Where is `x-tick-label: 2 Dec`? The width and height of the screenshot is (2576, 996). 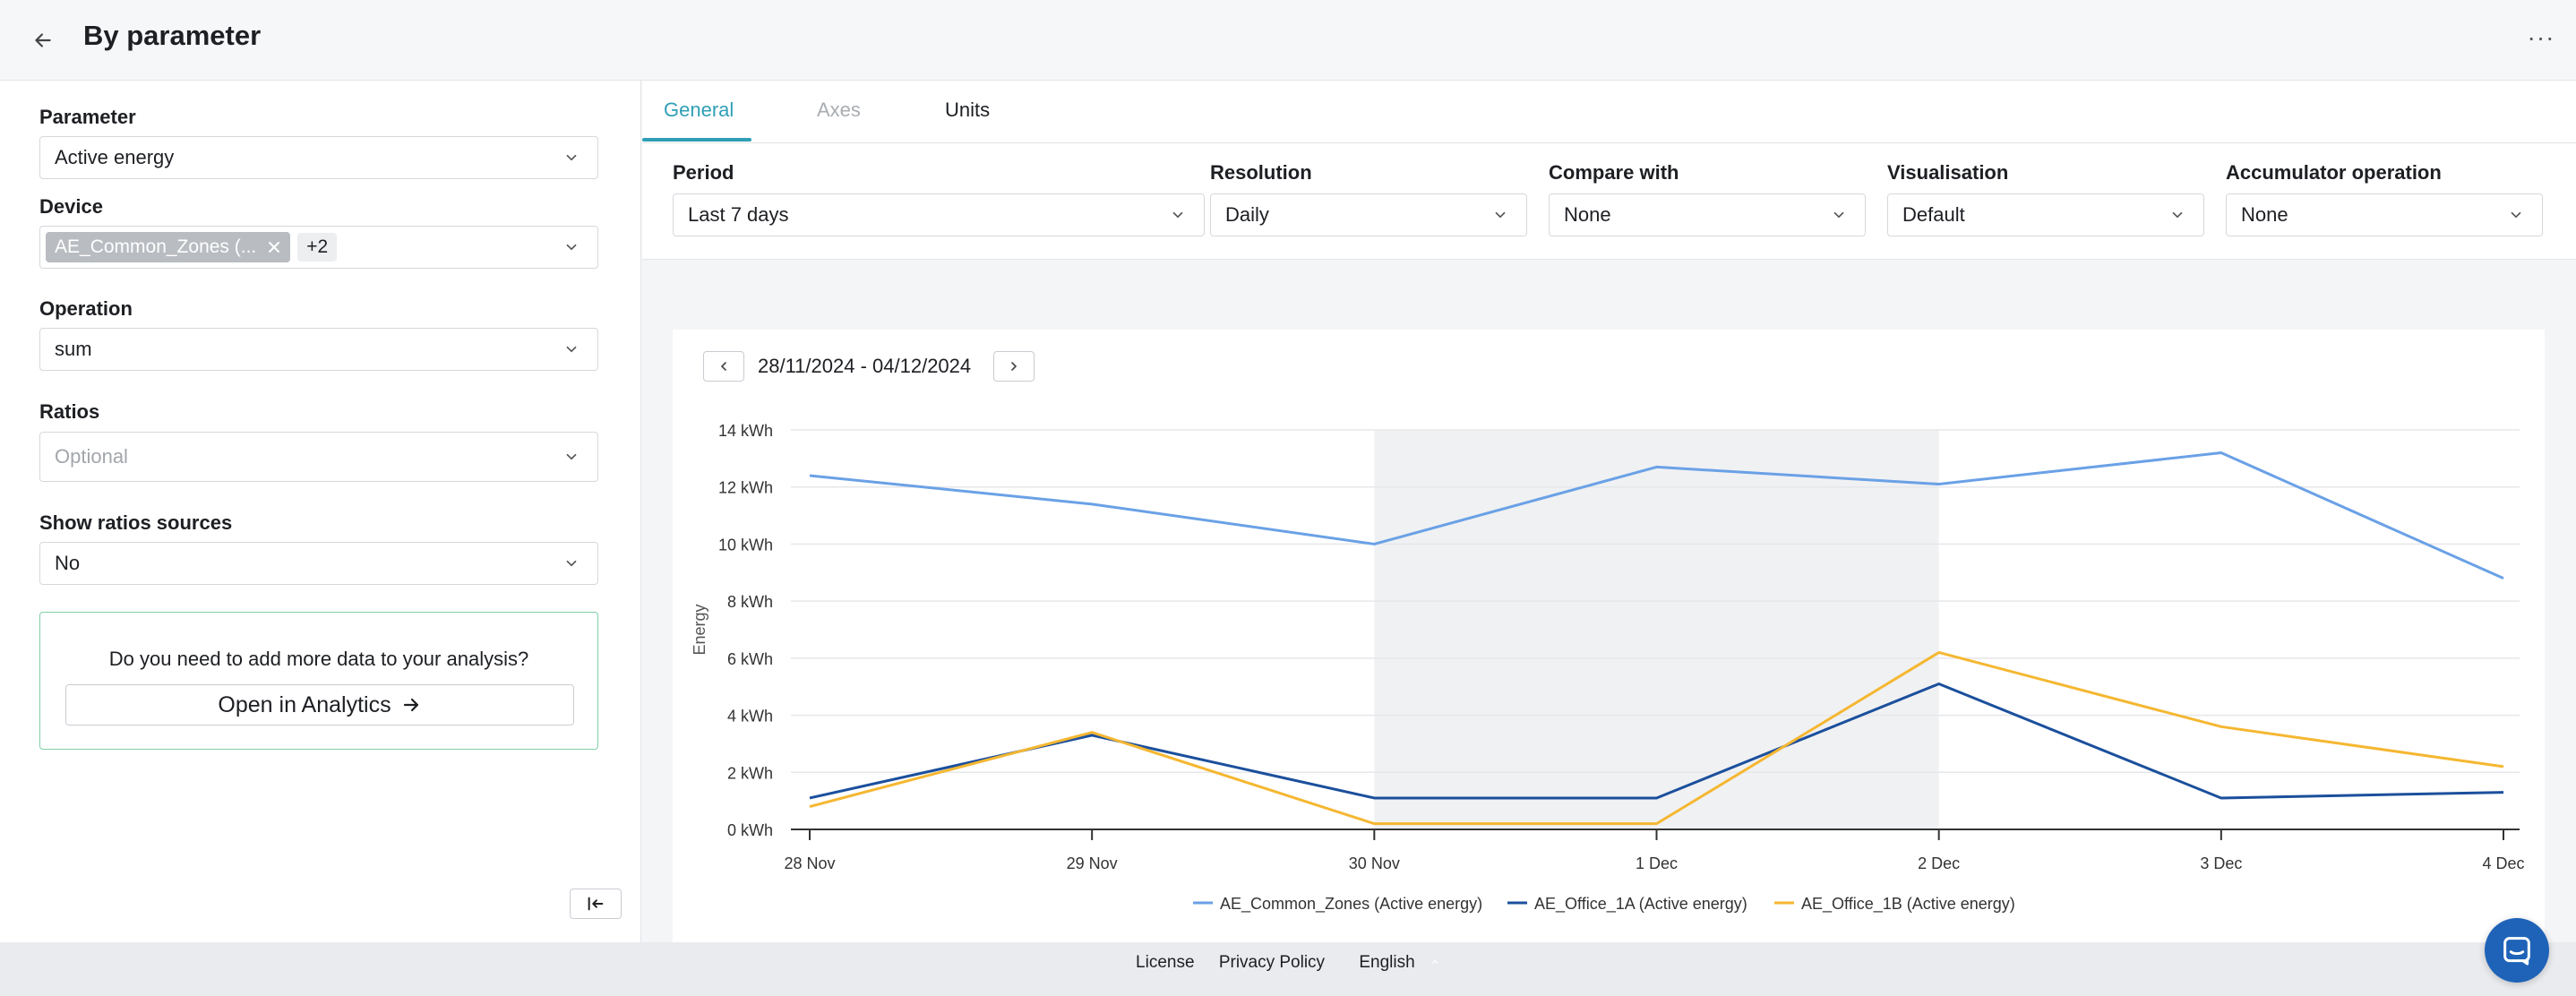
x-tick-label: 2 Dec is located at coordinates (1939, 863).